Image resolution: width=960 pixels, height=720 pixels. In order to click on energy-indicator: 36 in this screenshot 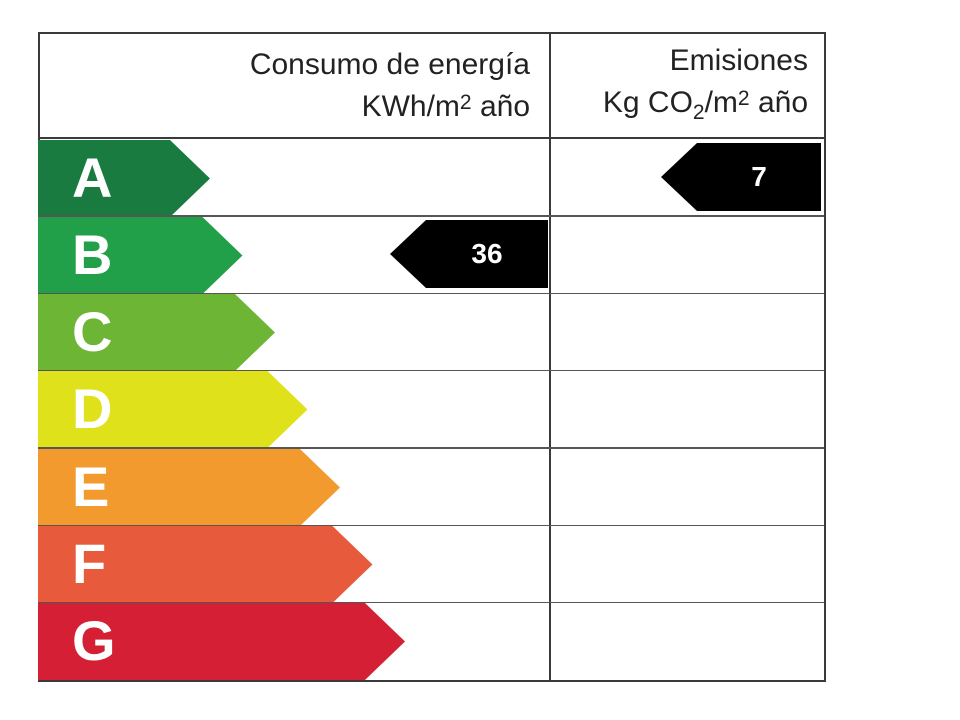, I will do `click(469, 254)`.